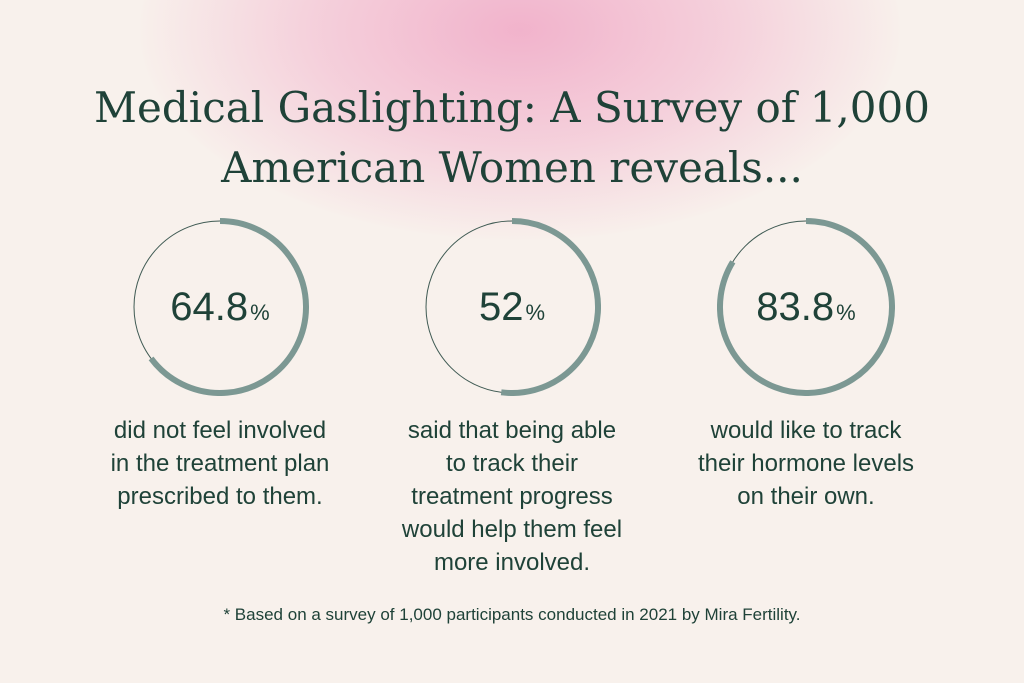 The width and height of the screenshot is (1024, 683). I want to click on donut-3-arc, so click(806, 307).